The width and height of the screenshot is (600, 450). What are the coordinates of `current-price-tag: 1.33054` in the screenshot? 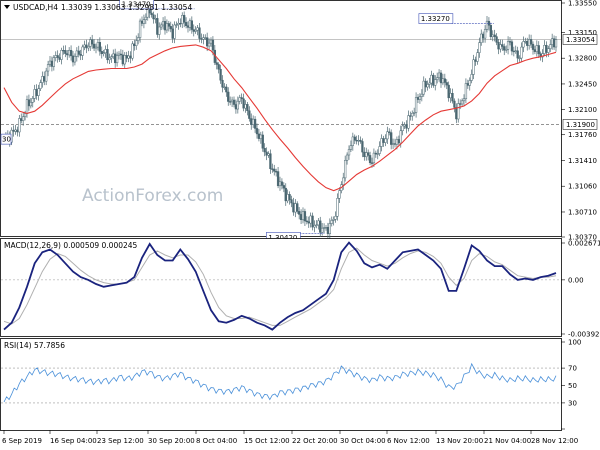 It's located at (580, 40).